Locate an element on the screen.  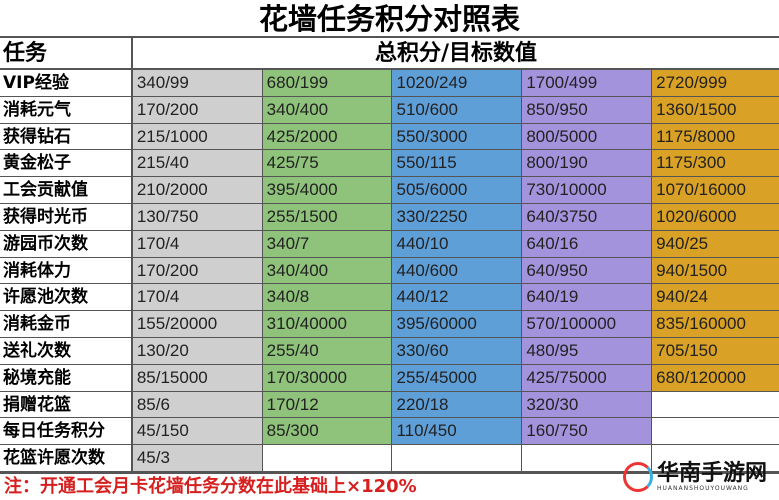
table-header: 任务 总积分/目标数值 is located at coordinates (389, 54).